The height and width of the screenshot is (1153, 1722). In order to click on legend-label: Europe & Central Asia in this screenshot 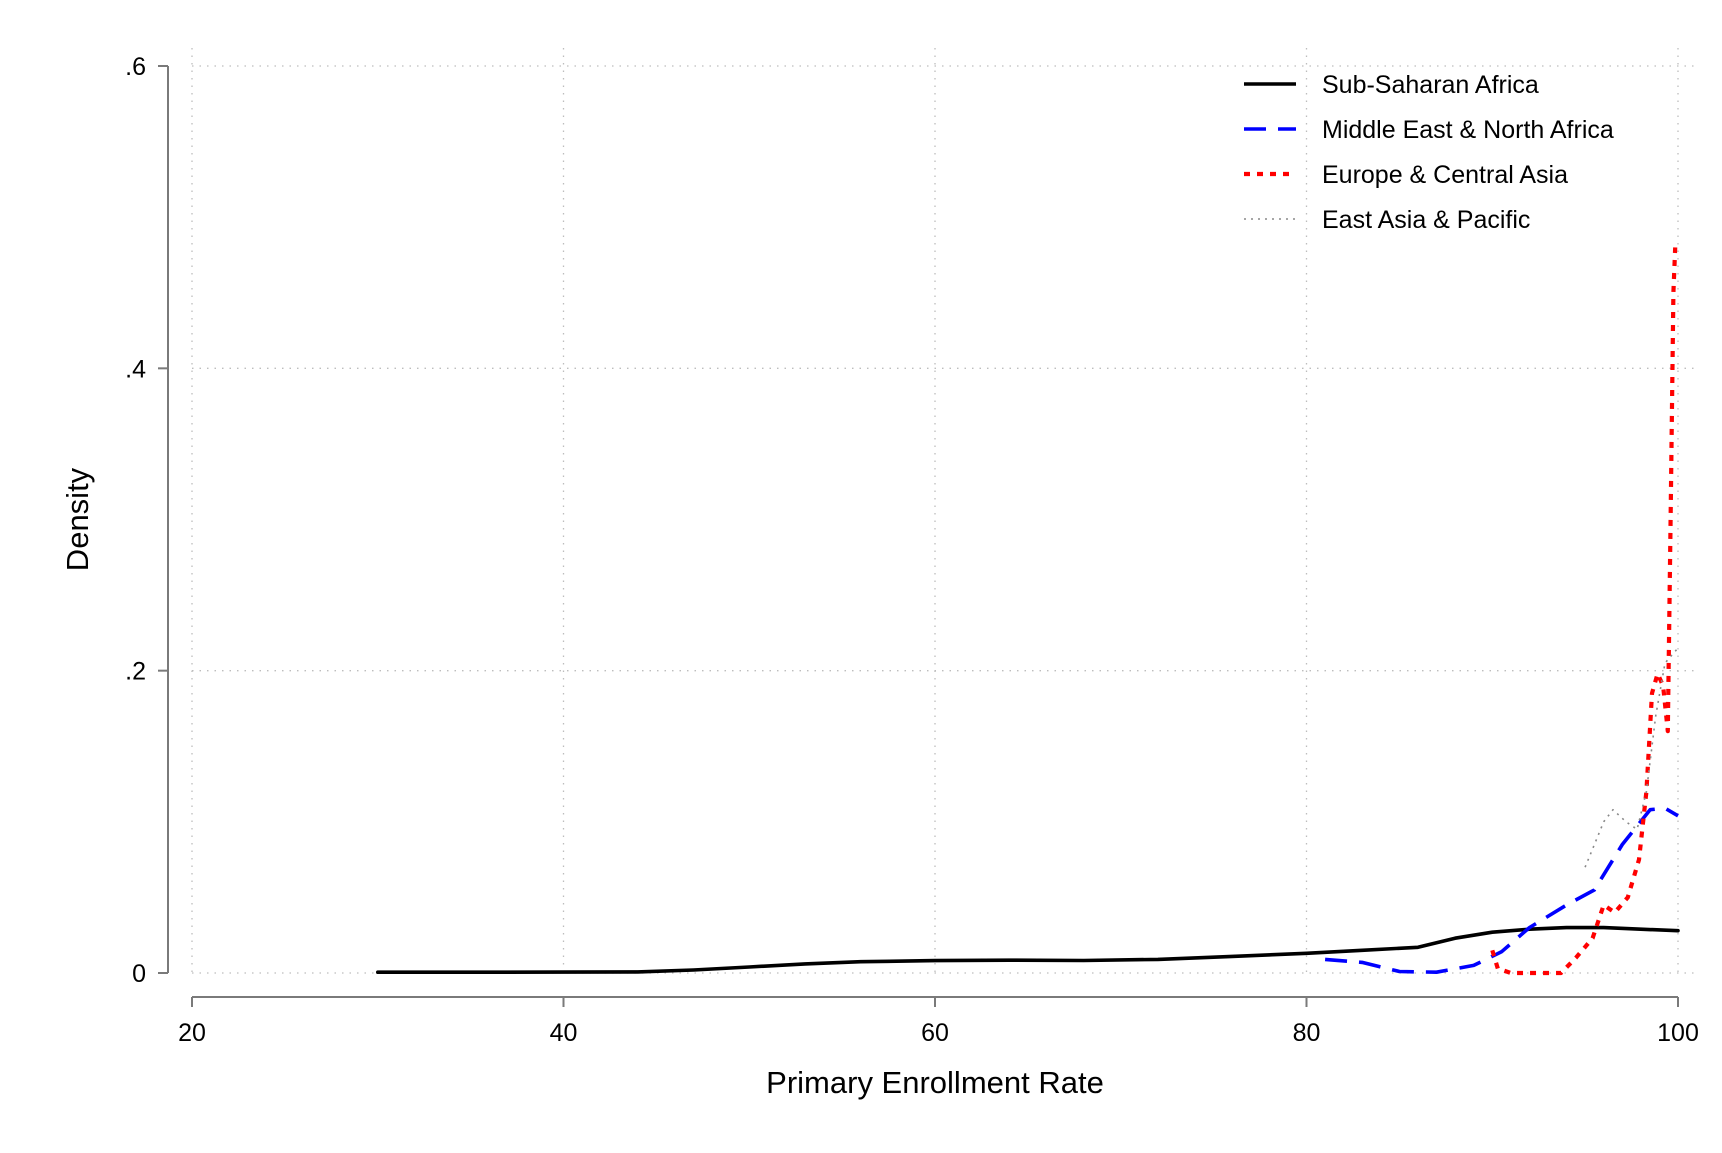, I will do `click(1445, 175)`.